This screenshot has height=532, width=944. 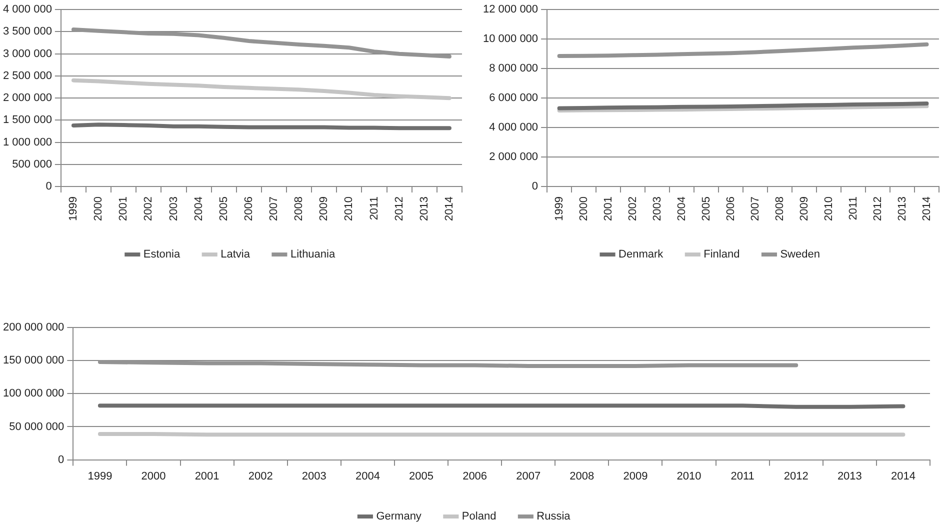 What do you see at coordinates (554, 516) in the screenshot?
I see `legend-label: Russia` at bounding box center [554, 516].